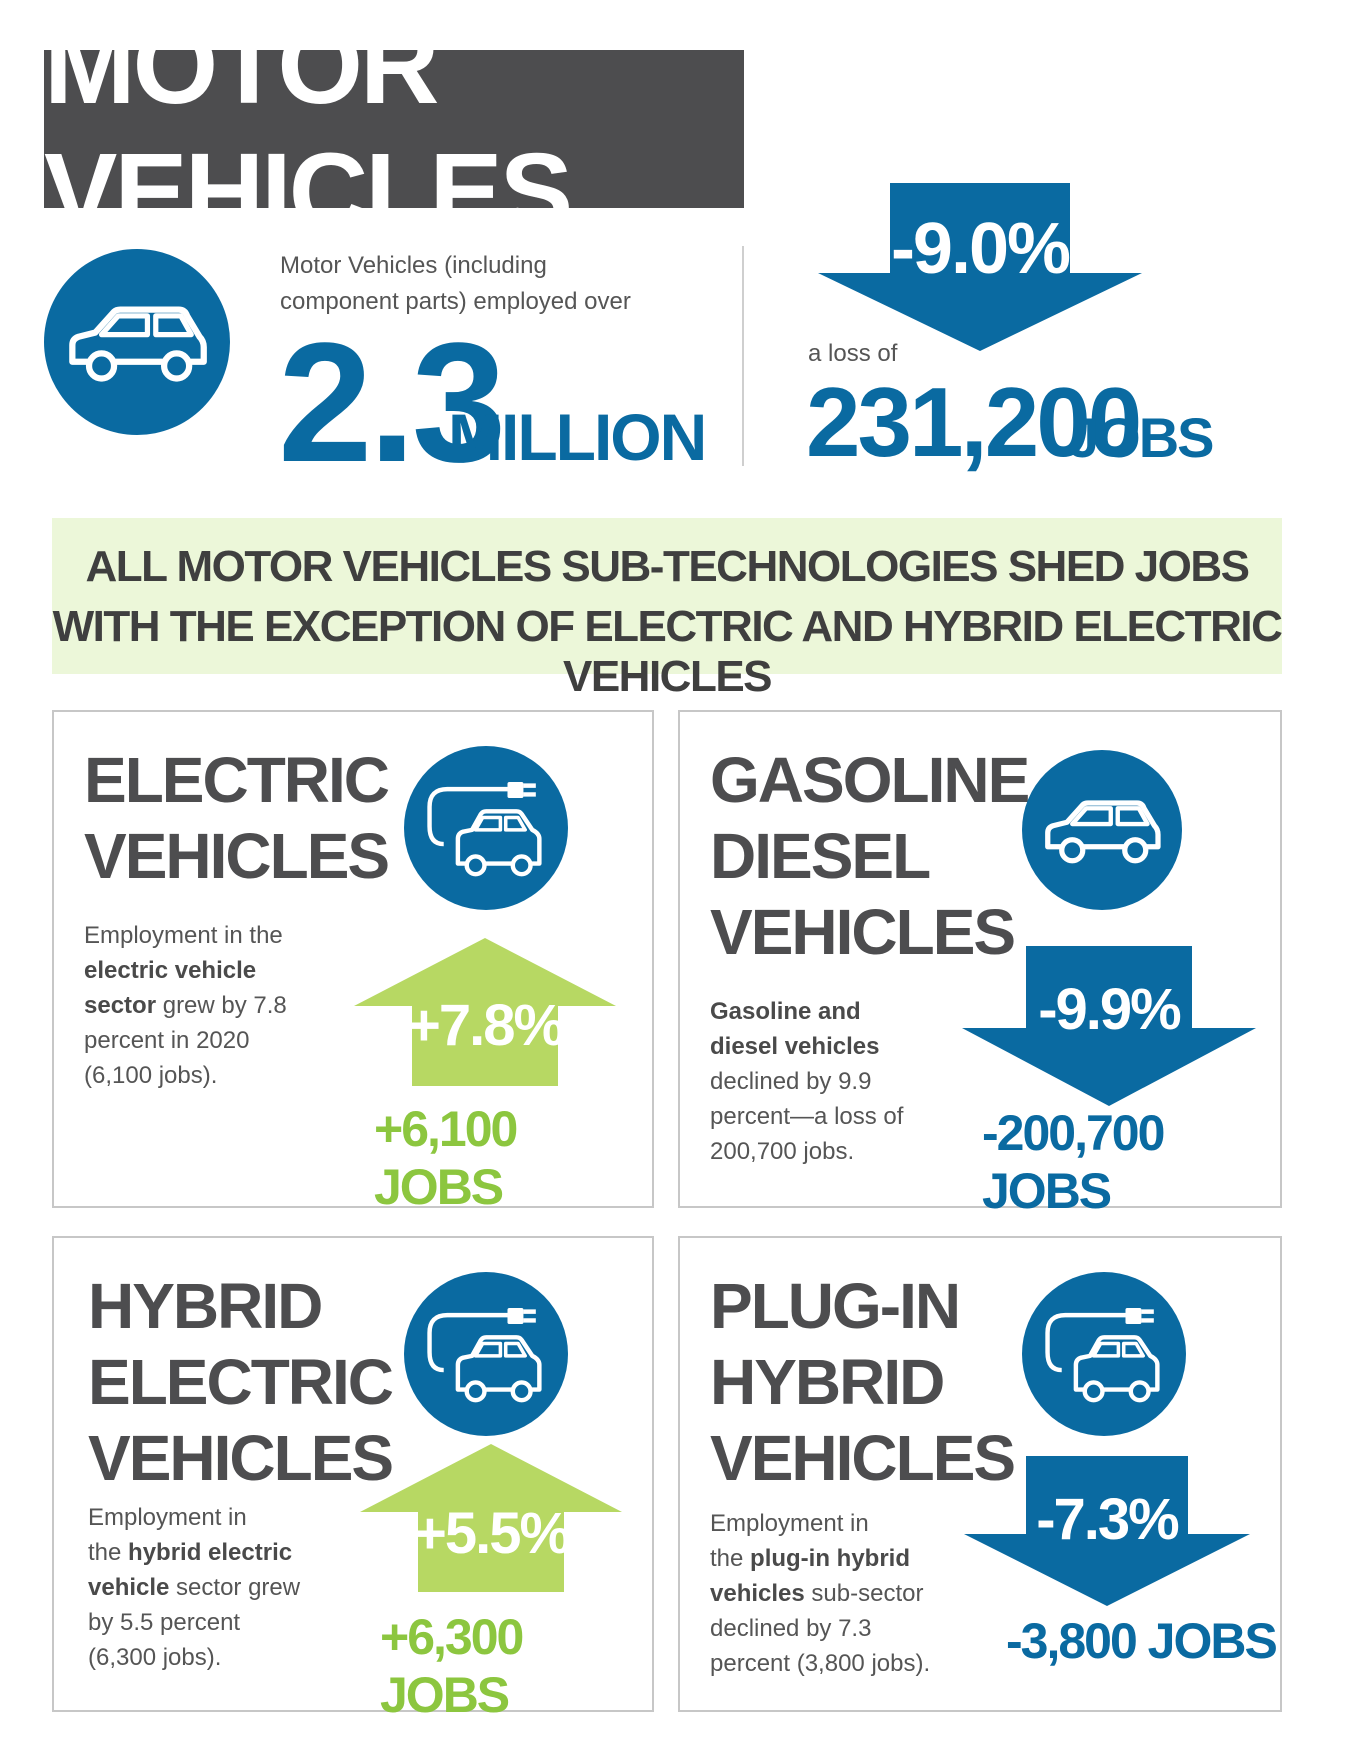  Describe the element at coordinates (743, 356) in the screenshot. I see `divider` at that location.